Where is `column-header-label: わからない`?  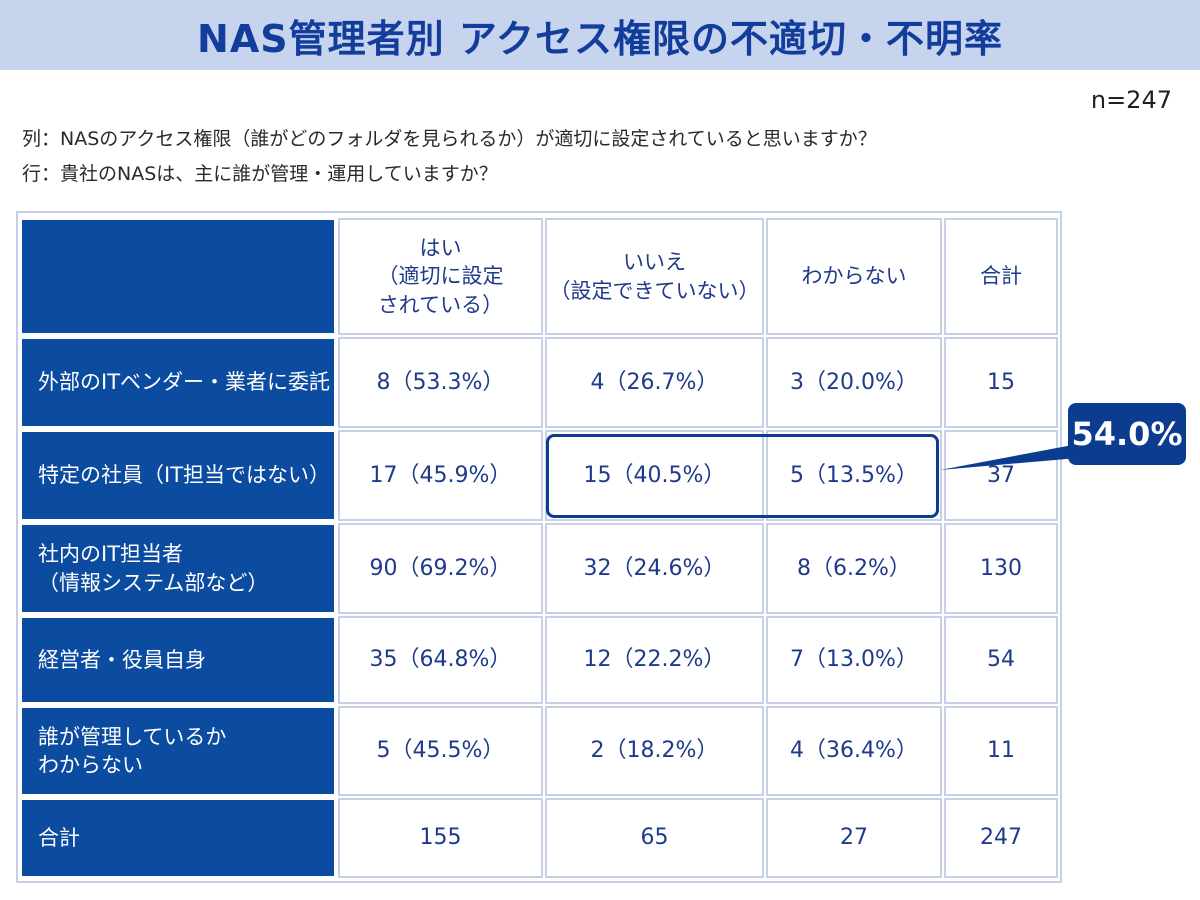
column-header-label: わからない is located at coordinates (854, 276).